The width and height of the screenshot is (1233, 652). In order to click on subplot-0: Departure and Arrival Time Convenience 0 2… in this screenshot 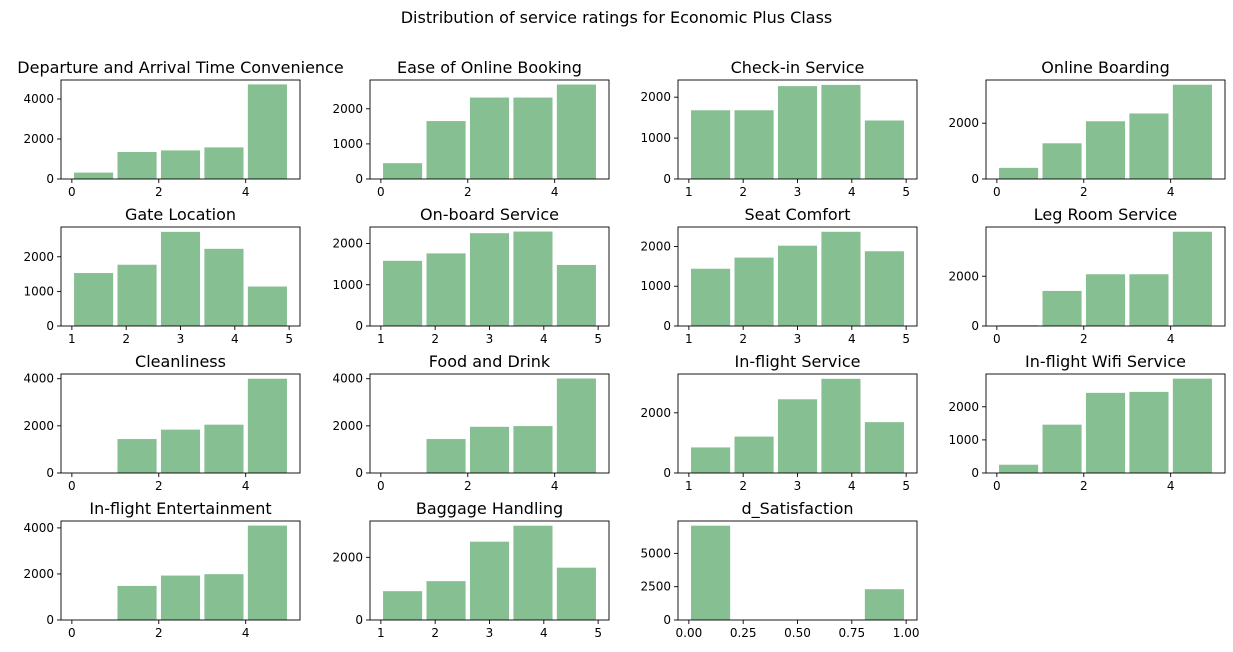, I will do `click(180, 128)`.